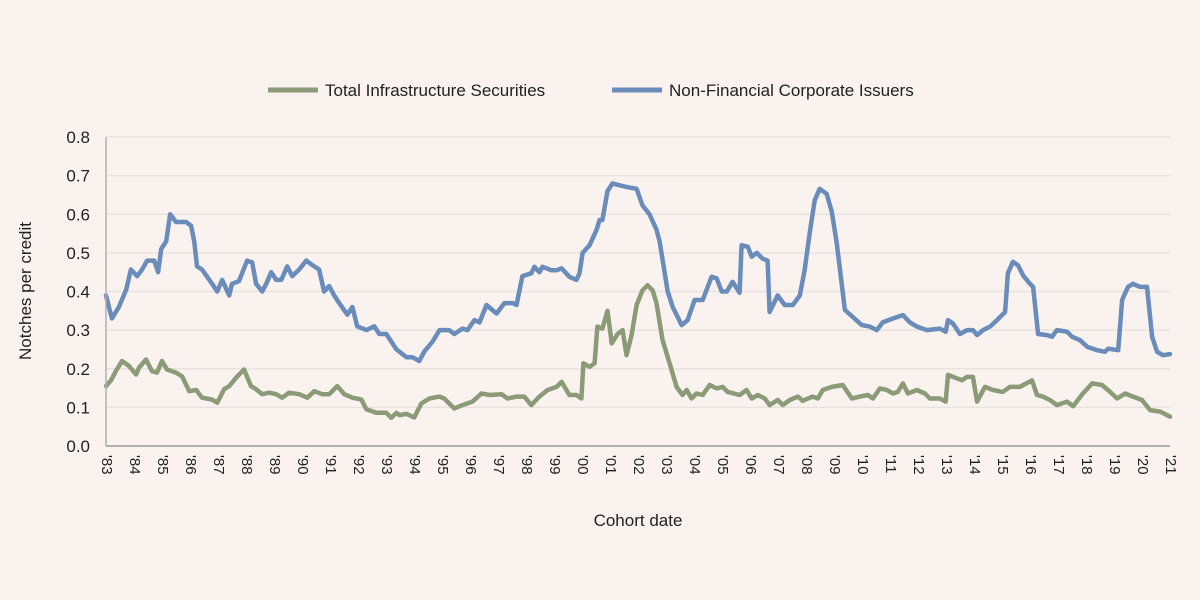 The width and height of the screenshot is (1200, 600). I want to click on x-tick-label: '05, so click(722, 465).